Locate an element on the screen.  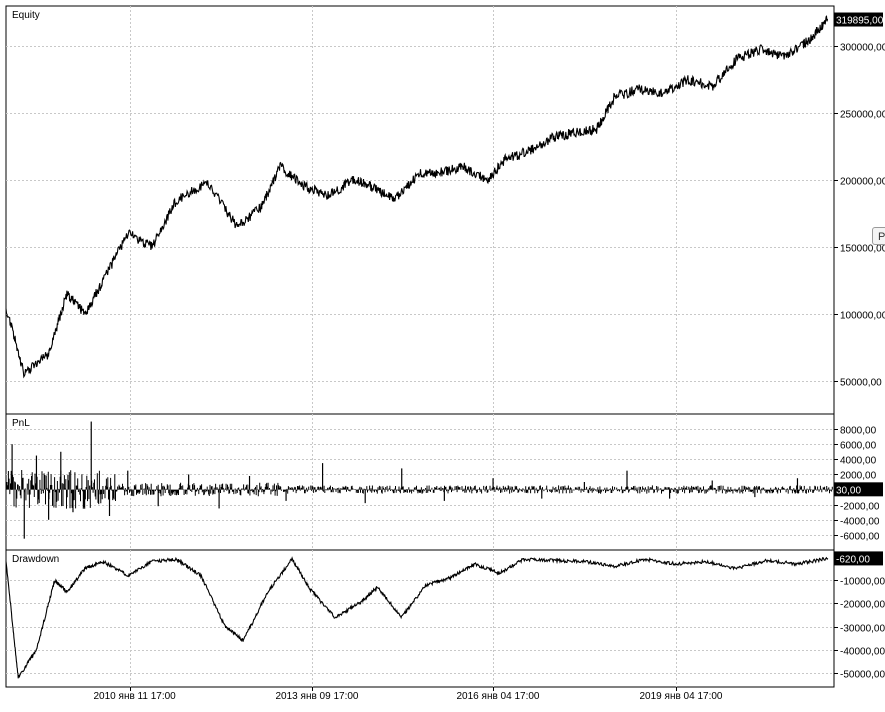
pnl-noise is located at coordinates (419, 489).